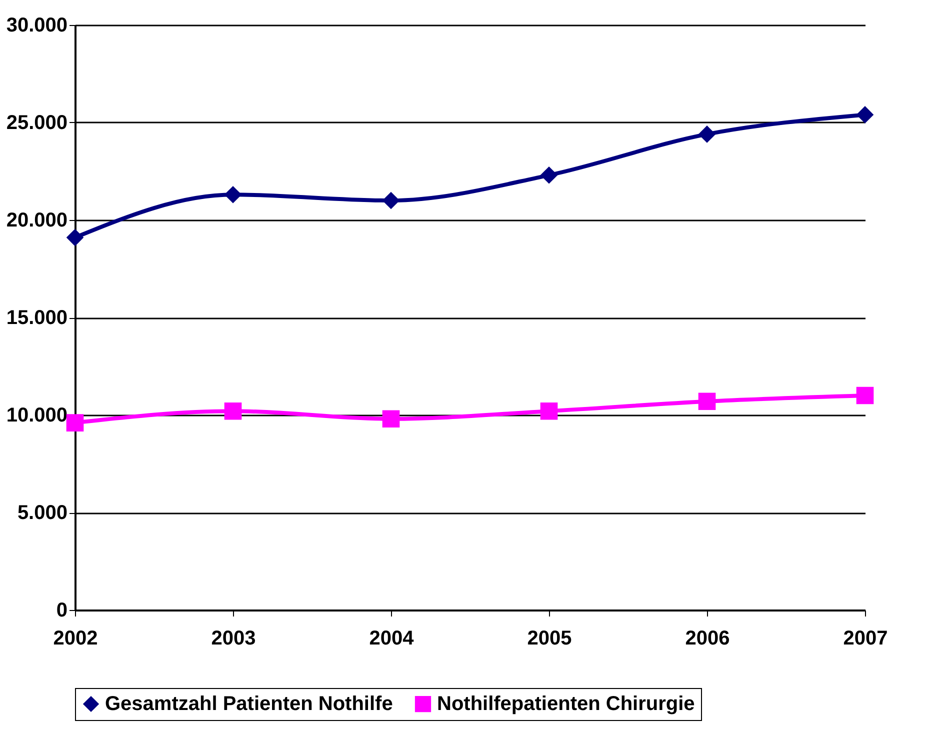  What do you see at coordinates (549, 639) in the screenshot?
I see `x-tick-label: 2005` at bounding box center [549, 639].